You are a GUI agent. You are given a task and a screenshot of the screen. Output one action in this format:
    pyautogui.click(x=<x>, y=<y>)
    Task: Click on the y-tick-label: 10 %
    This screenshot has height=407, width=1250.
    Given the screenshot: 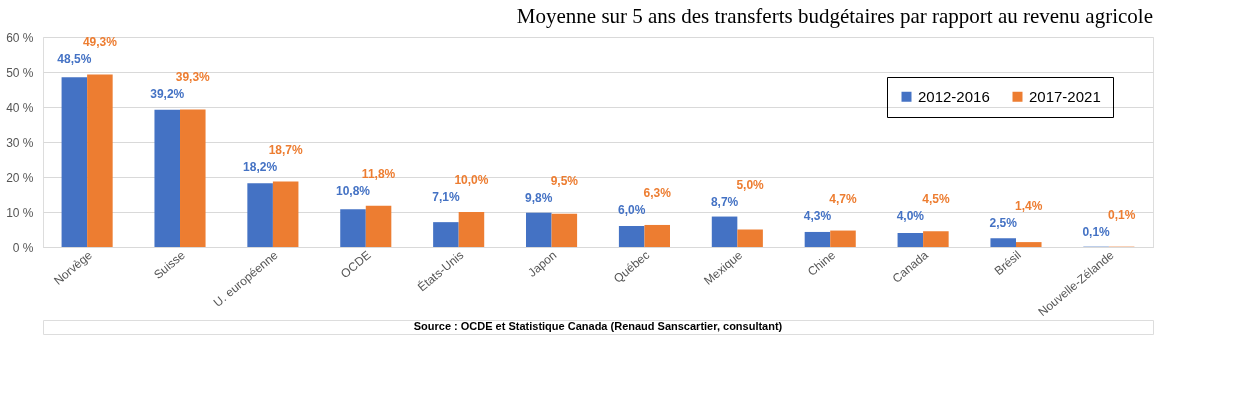 What is the action you would take?
    pyautogui.click(x=20, y=212)
    